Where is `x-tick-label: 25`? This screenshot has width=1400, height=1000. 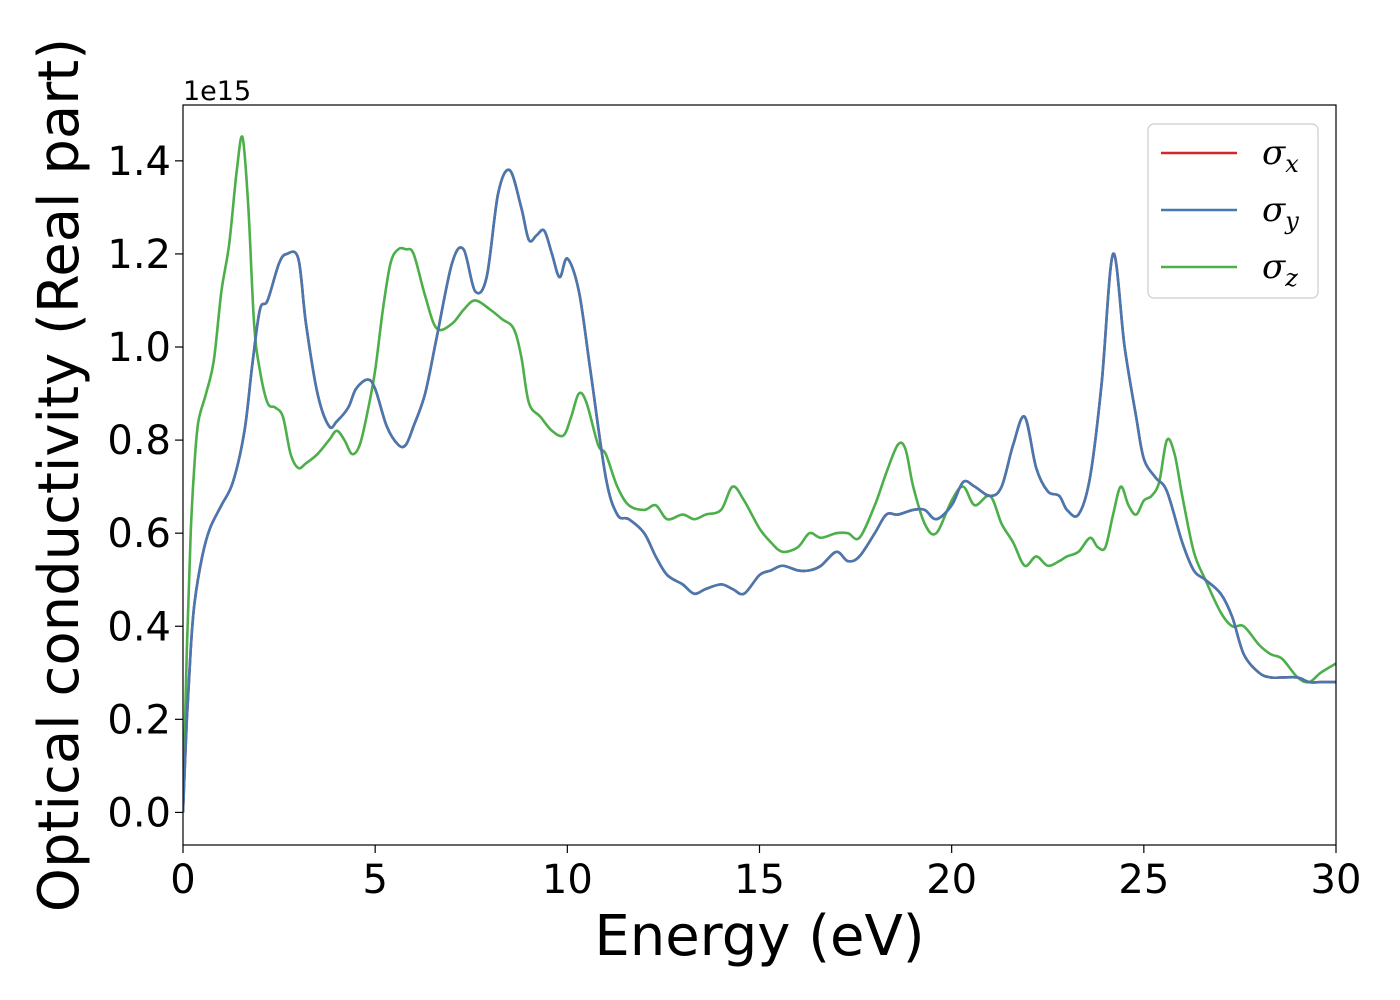 x-tick-label: 25 is located at coordinates (1143, 880).